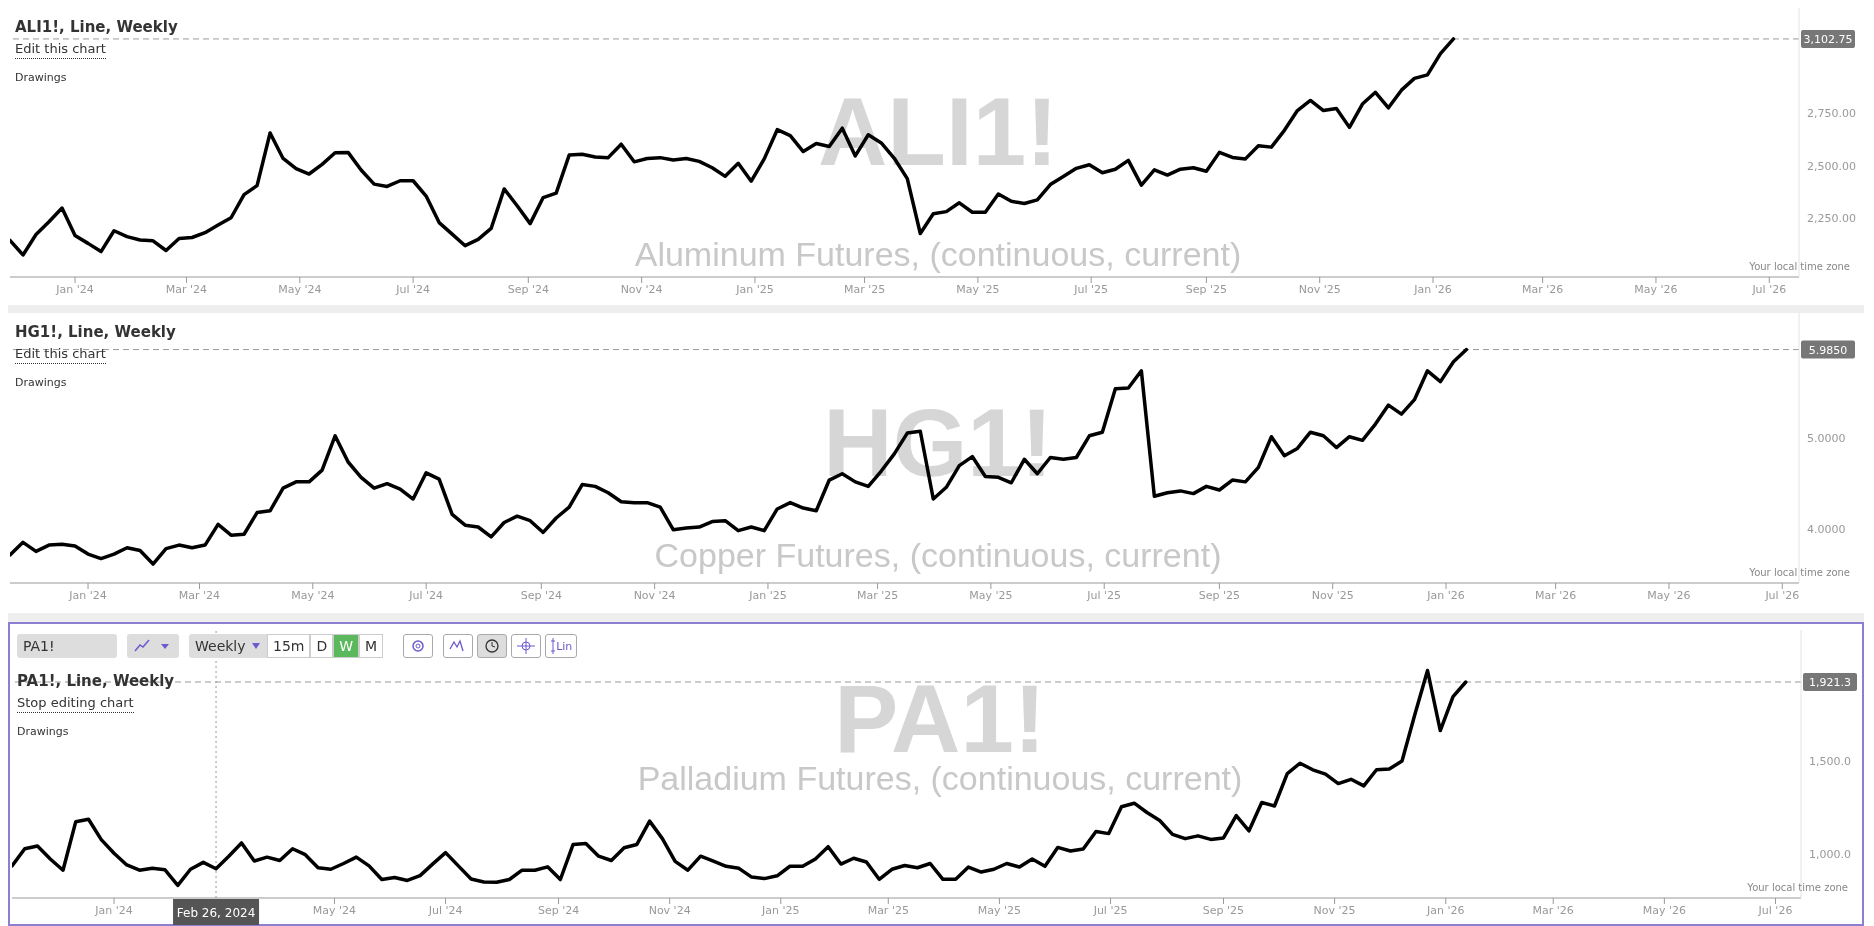 The image size is (1874, 926). I want to click on ref-line-label: 3,102.75, so click(1828, 39).